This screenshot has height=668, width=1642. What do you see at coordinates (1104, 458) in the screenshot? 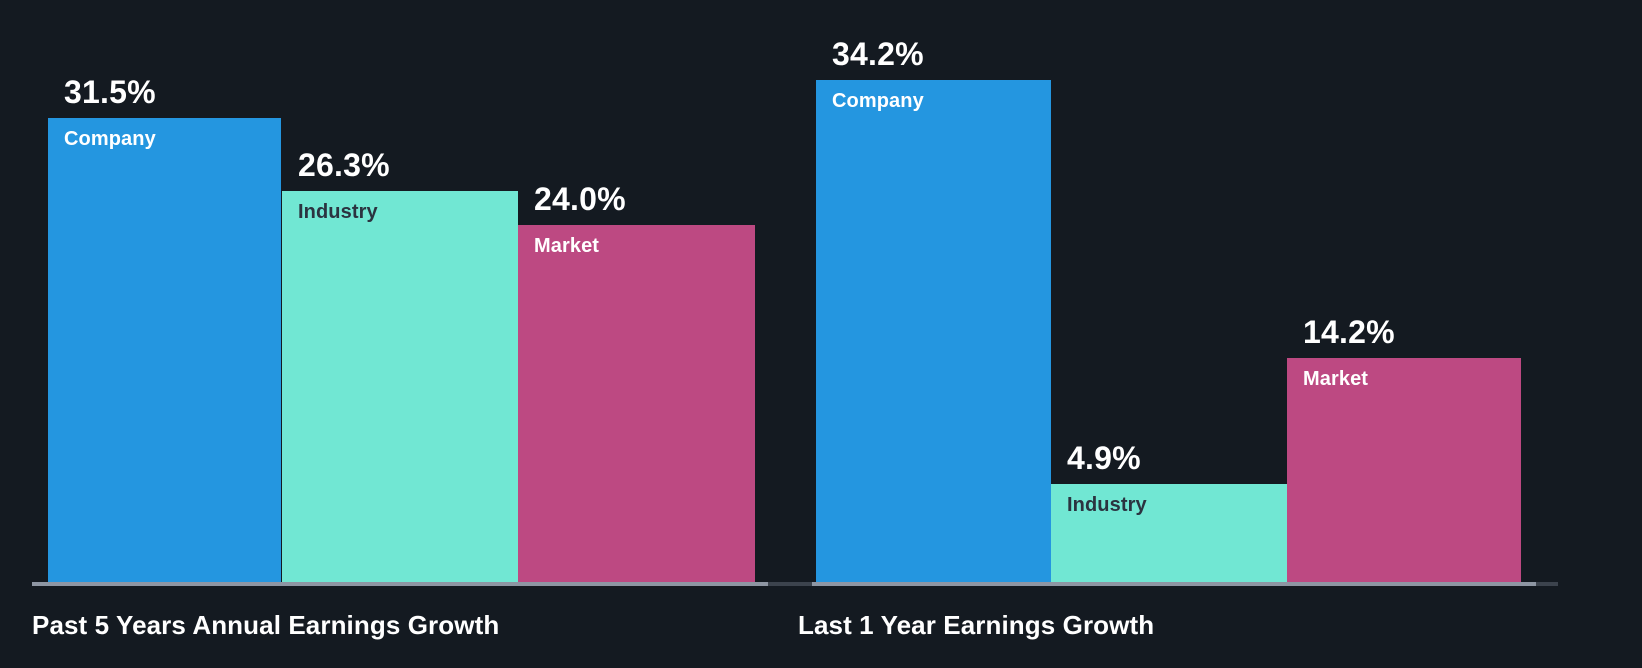
I see `bar-industry-value: 4.9%` at bounding box center [1104, 458].